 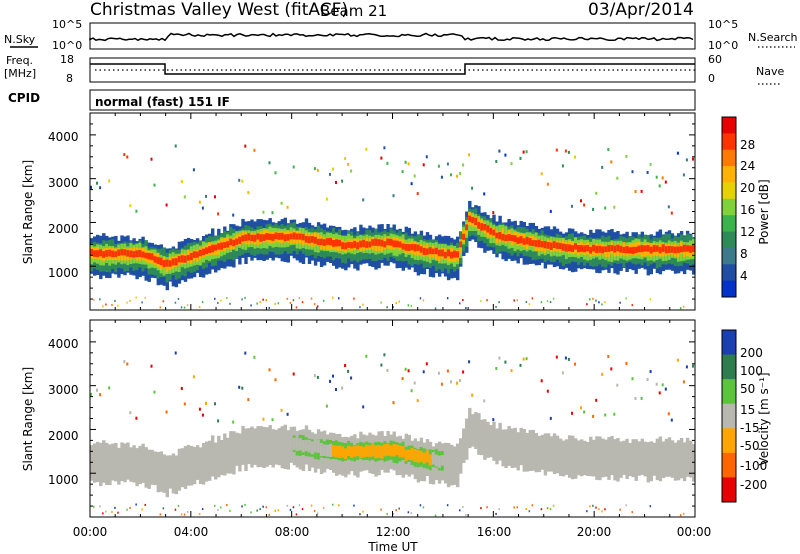 What do you see at coordinates (747, 210) in the screenshot?
I see `power-scale-ticks: 28 24 20 16 12 8 4` at bounding box center [747, 210].